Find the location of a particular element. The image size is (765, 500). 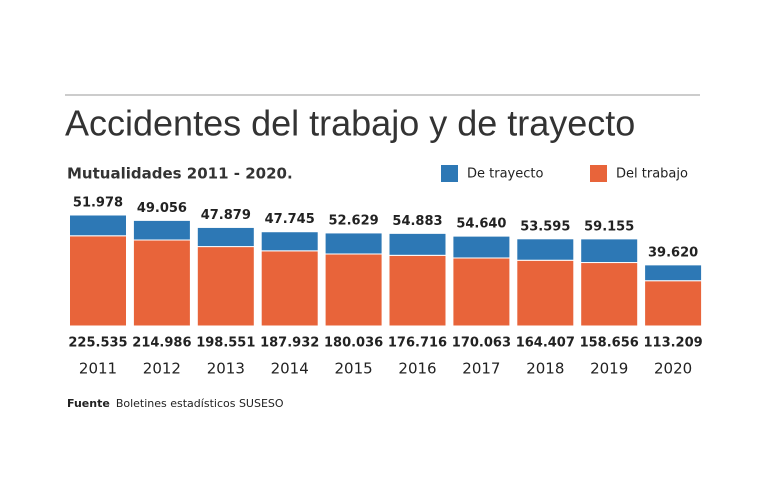

value-label: 176.716 is located at coordinates (417, 343).